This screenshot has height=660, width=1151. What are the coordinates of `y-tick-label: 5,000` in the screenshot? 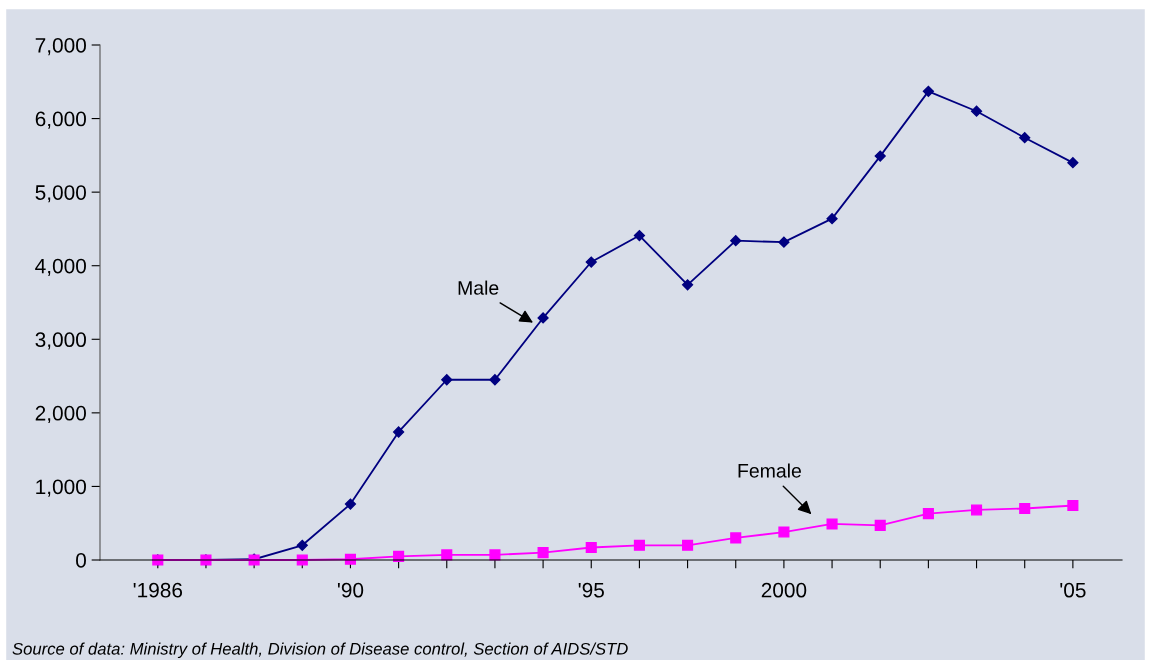 It's located at (60, 194).